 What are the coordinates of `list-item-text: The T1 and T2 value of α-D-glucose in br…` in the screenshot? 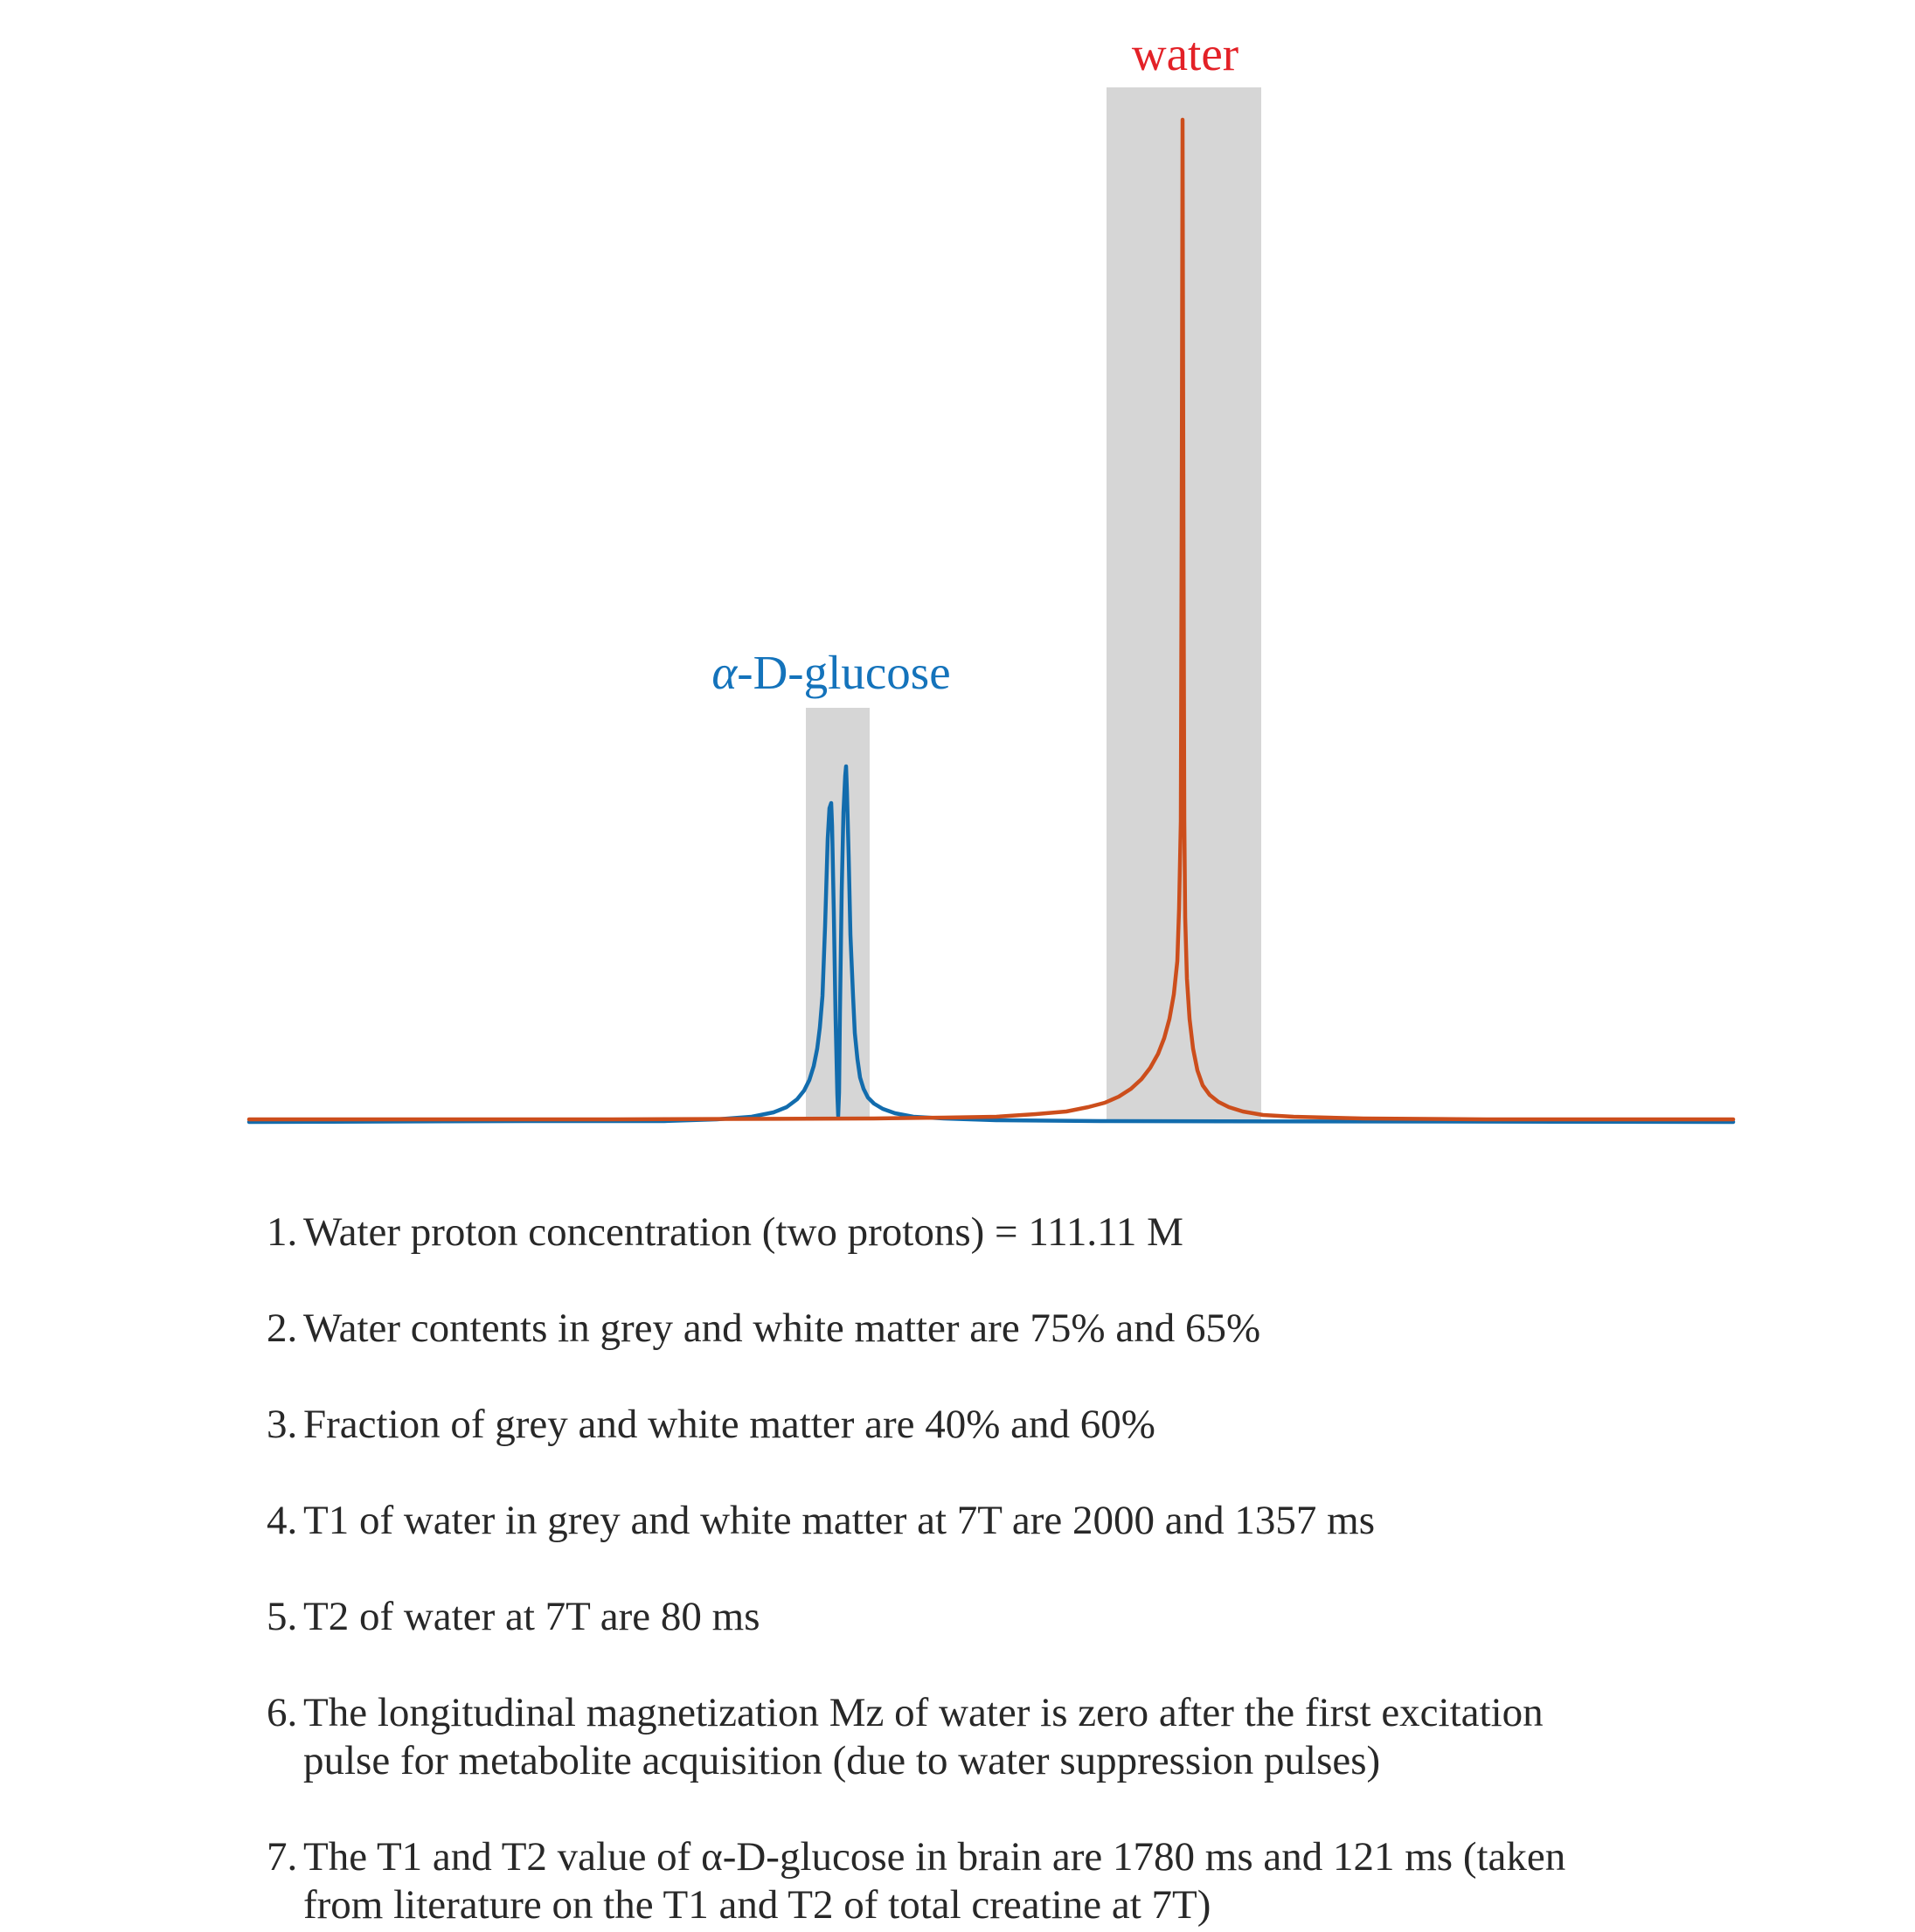 It's located at (934, 1857).